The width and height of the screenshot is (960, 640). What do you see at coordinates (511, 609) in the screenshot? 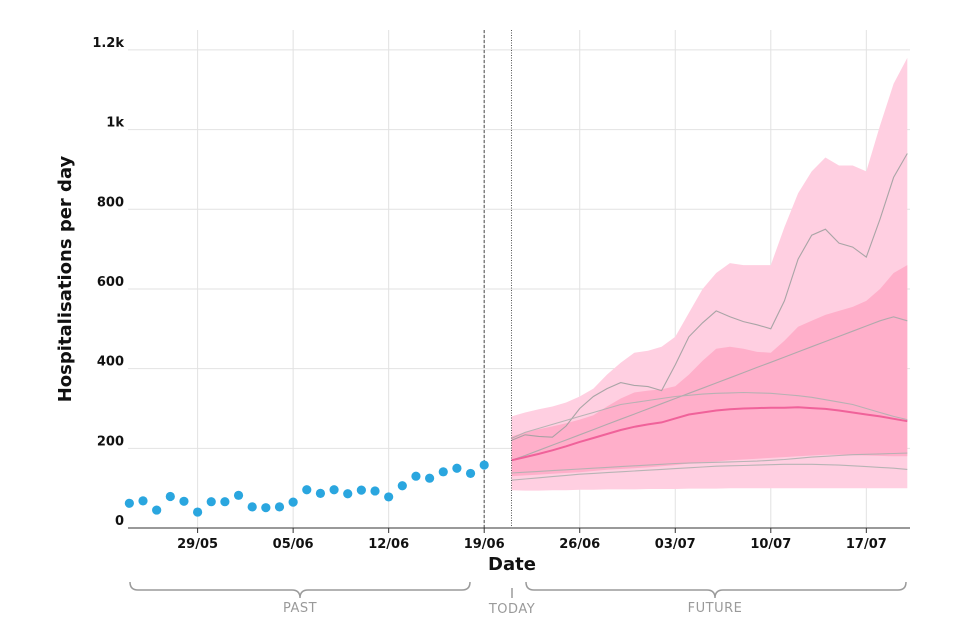
I see `today-label: TODAY` at bounding box center [511, 609].